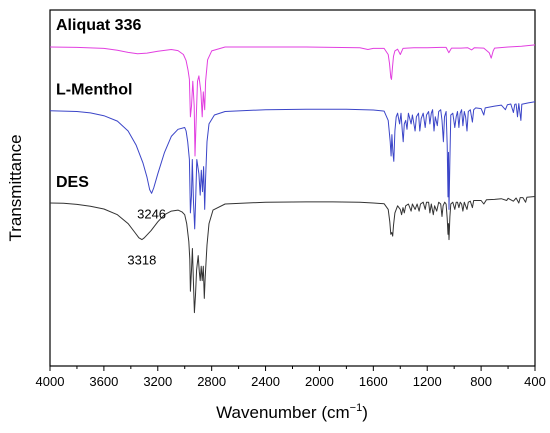  I want to click on x-tick-label: 2000, so click(319, 381).